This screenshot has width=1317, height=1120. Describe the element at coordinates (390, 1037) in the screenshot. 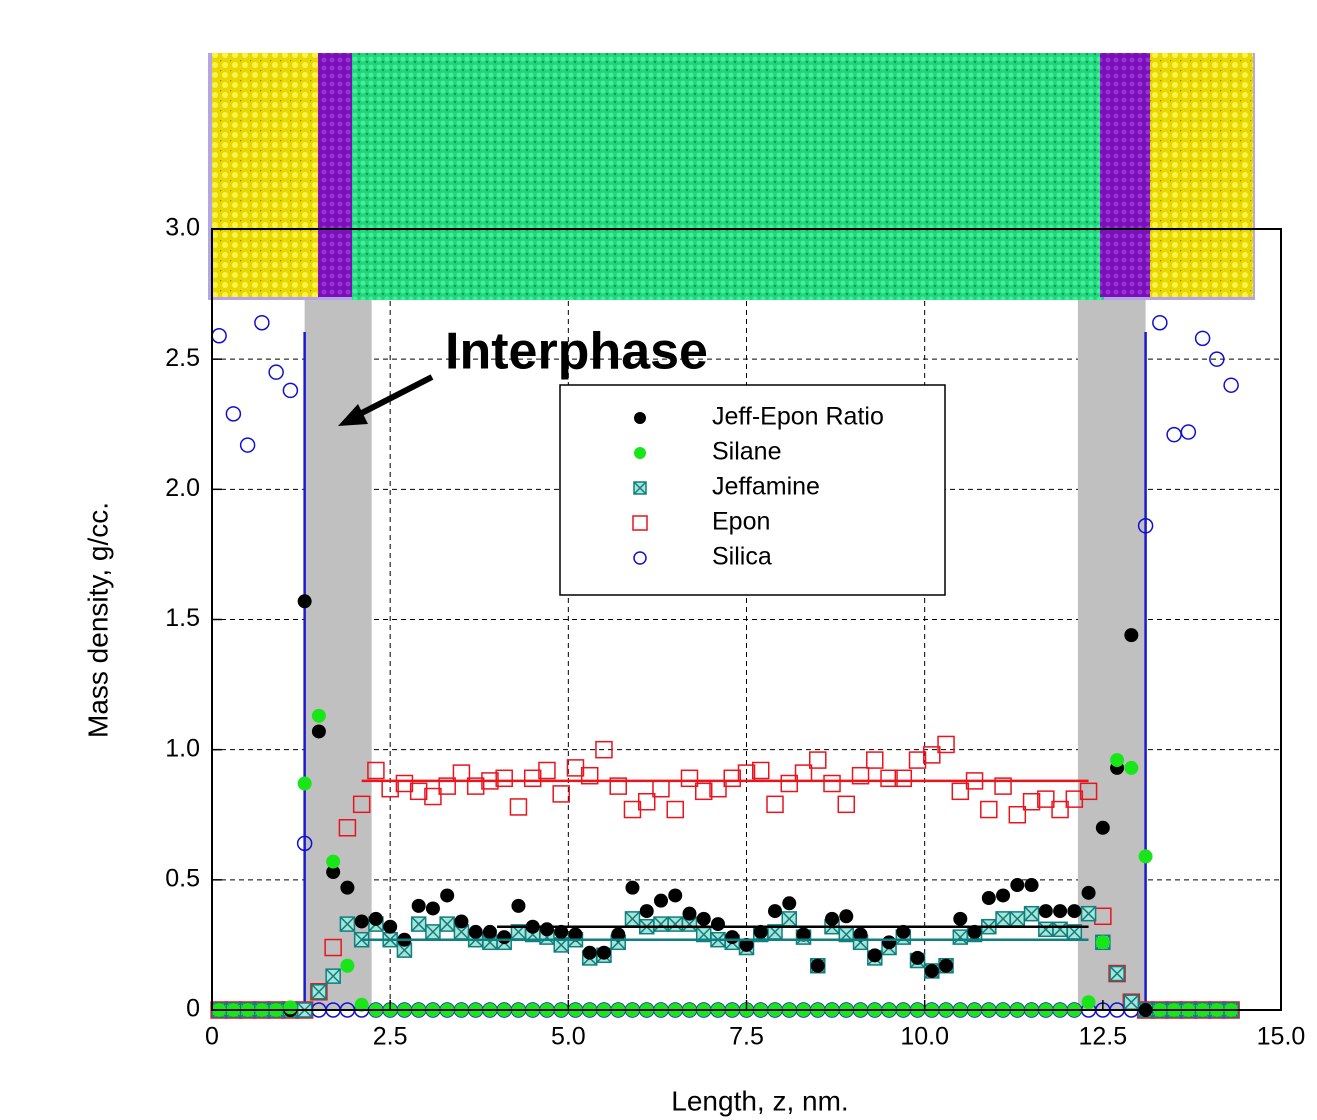

I see `x-tick-label: 2.5` at that location.